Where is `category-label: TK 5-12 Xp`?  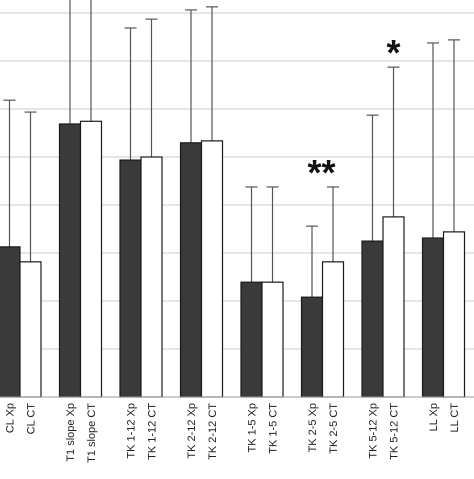
category-label: TK 5-12 Xp is located at coordinates (374, 431).